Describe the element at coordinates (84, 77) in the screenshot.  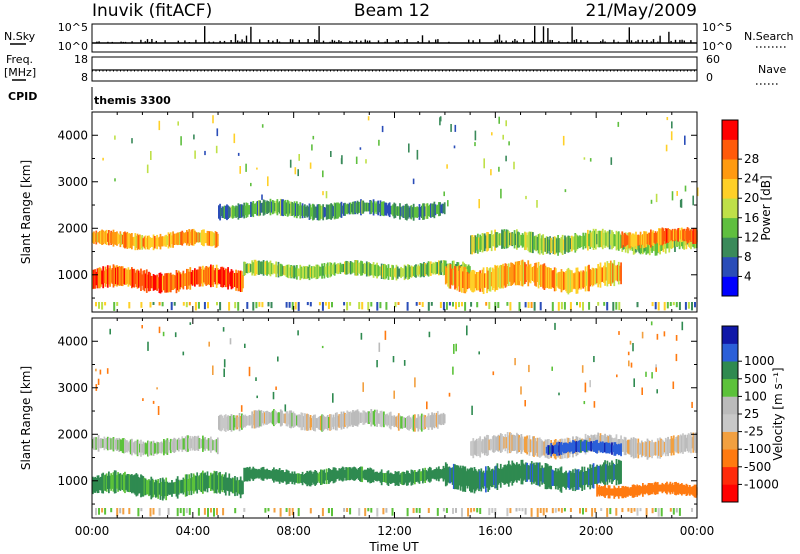
I see `freq-tick-bottom: 8` at that location.